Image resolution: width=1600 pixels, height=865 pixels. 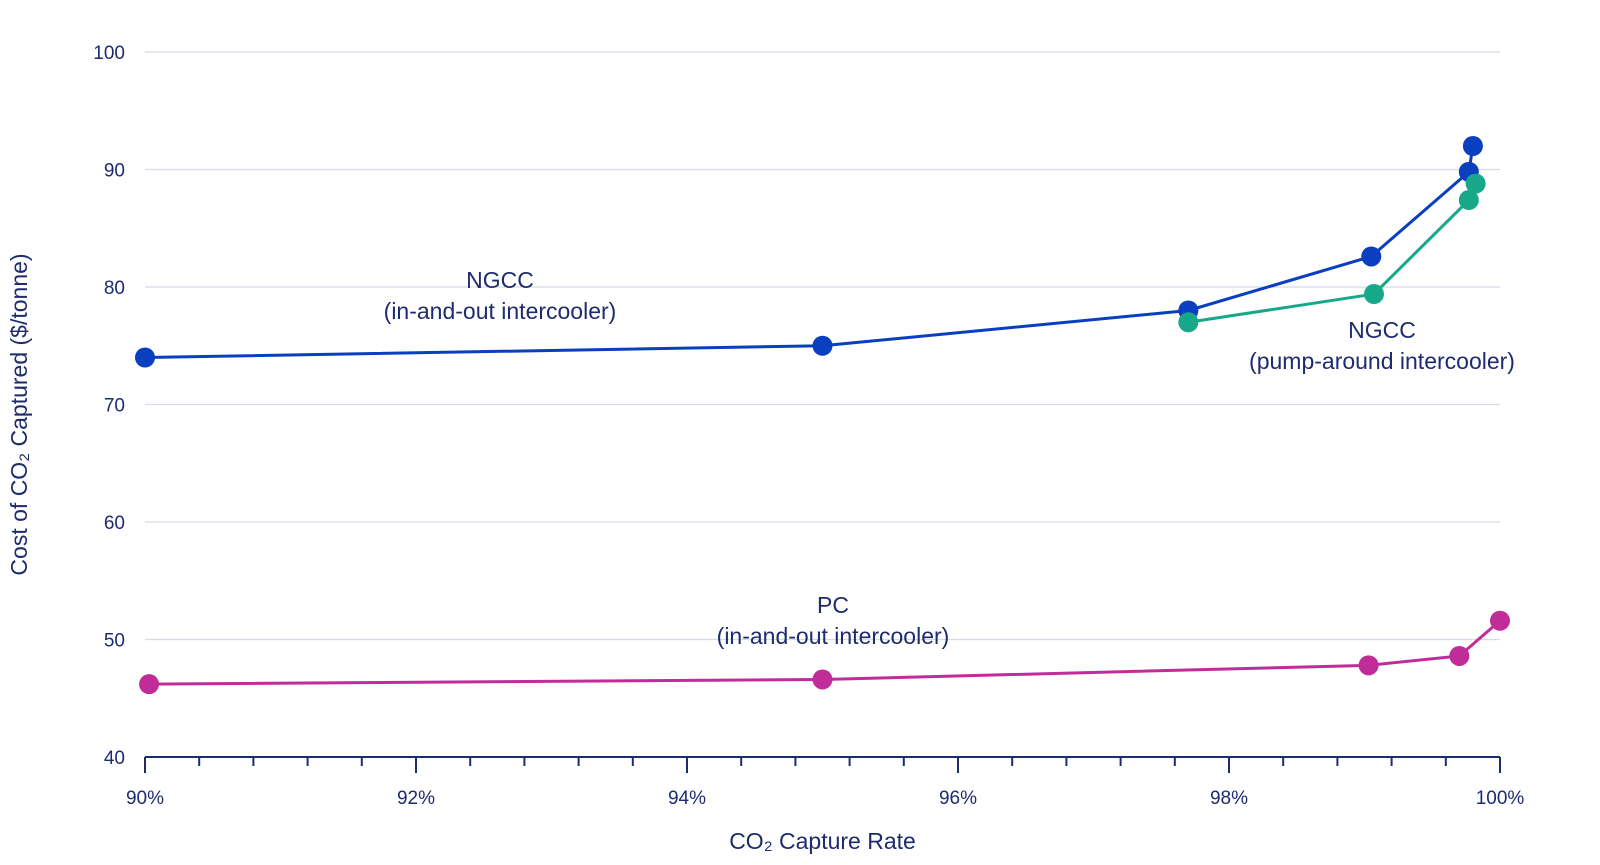 I want to click on x-tick-label: 92%, so click(x=416, y=798).